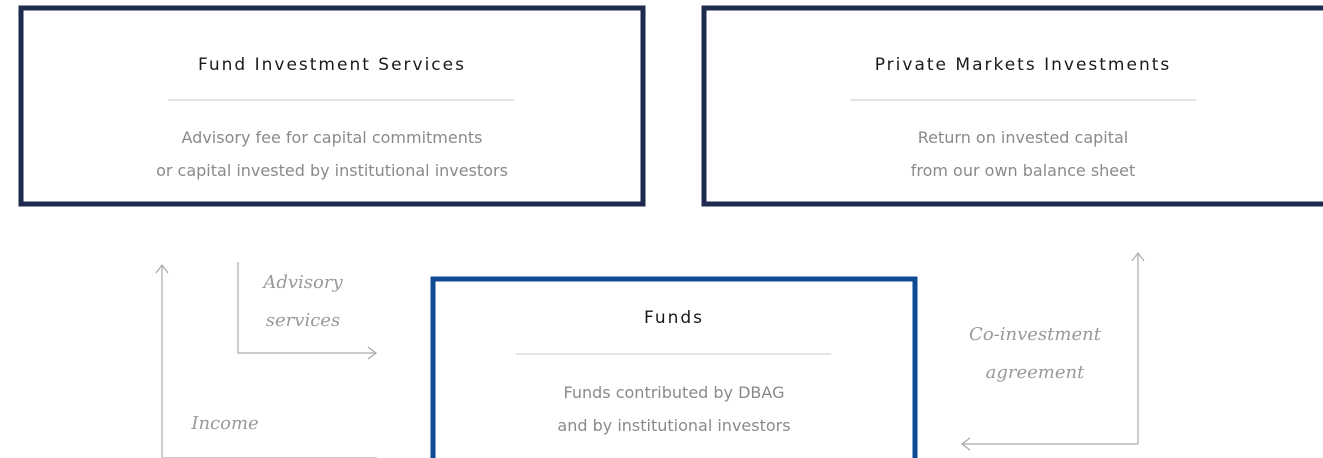 This screenshot has height=458, width=1323. Describe the element at coordinates (1035, 334) in the screenshot. I see `edge-label: Co-investment` at that location.